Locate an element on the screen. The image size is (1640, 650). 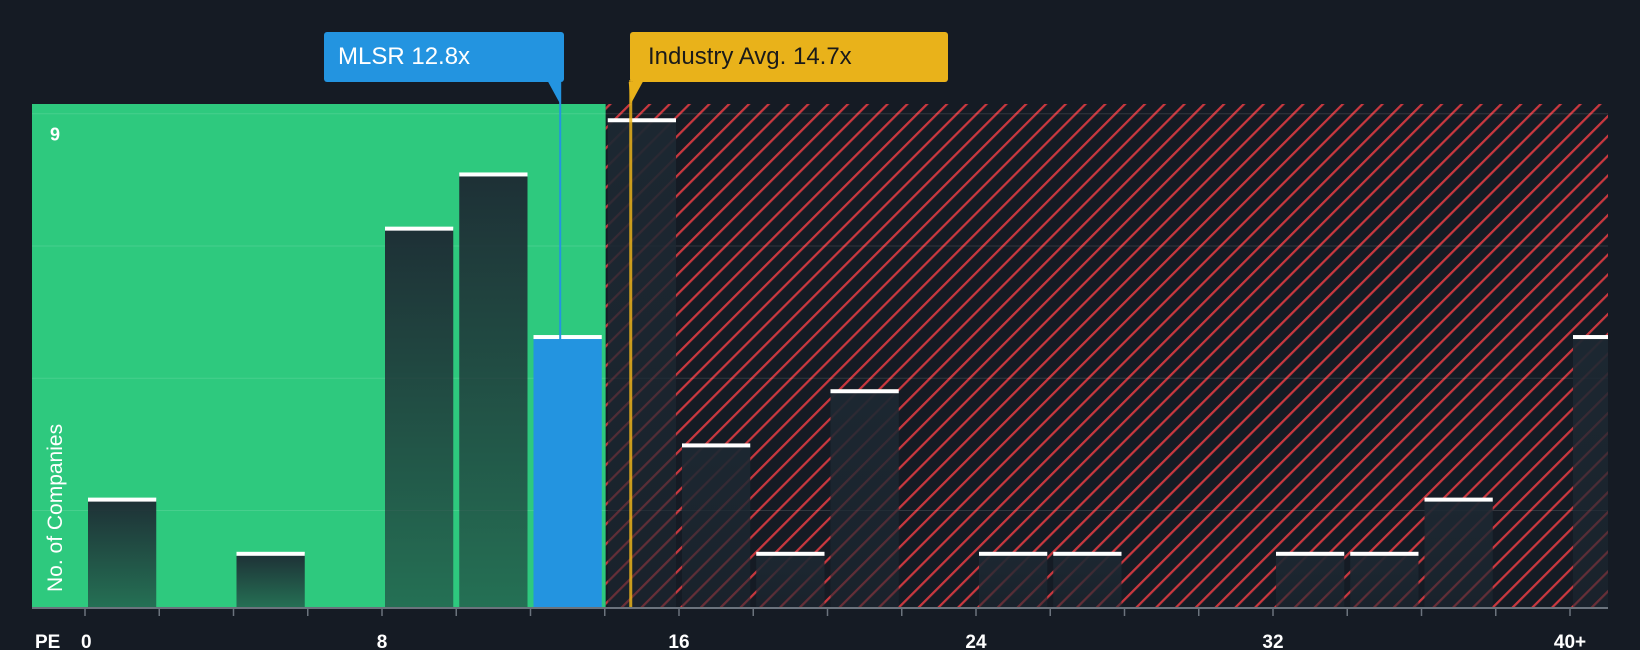
company-callout-pointer is located at coordinates (554, 93).